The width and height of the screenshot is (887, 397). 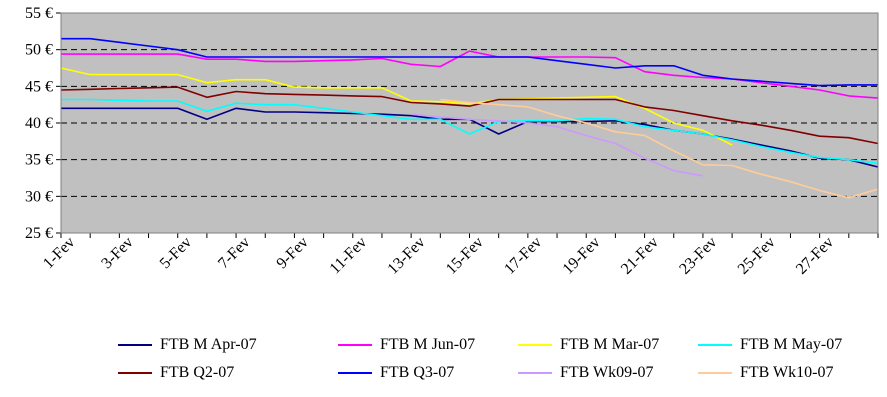 I want to click on legend-label: FTB M May-07, so click(x=791, y=344).